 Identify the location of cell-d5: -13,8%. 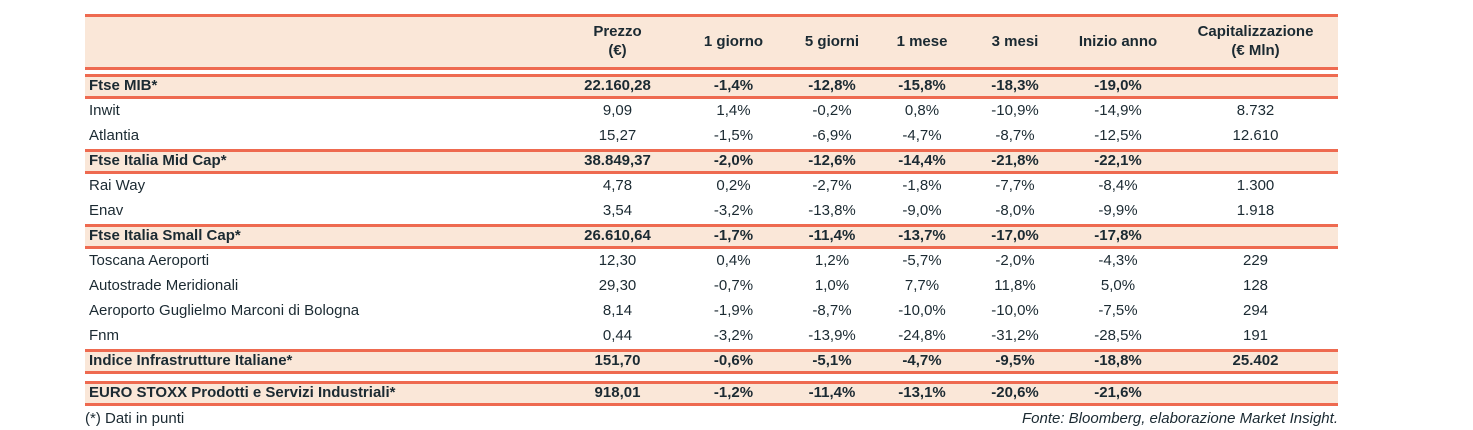
(832, 211).